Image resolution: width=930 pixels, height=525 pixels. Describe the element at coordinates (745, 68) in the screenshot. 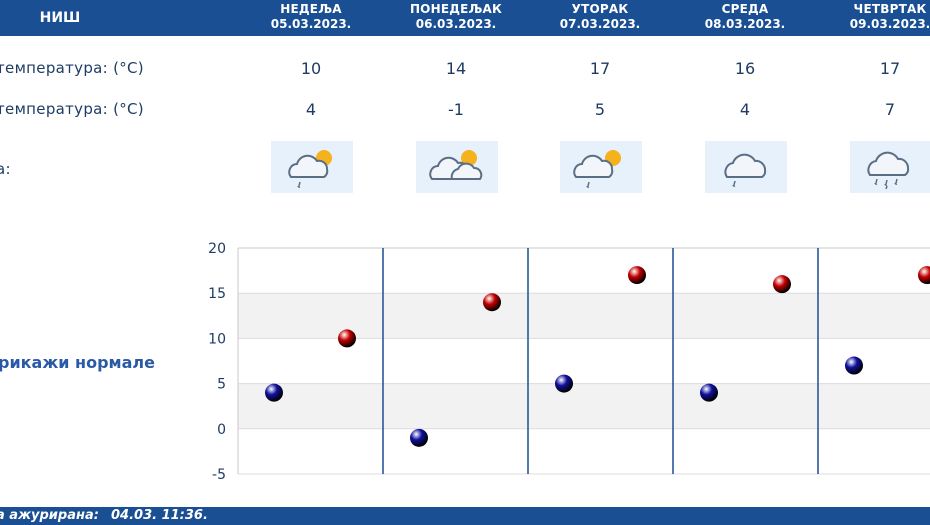

I see `max-temp-value: 16` at that location.